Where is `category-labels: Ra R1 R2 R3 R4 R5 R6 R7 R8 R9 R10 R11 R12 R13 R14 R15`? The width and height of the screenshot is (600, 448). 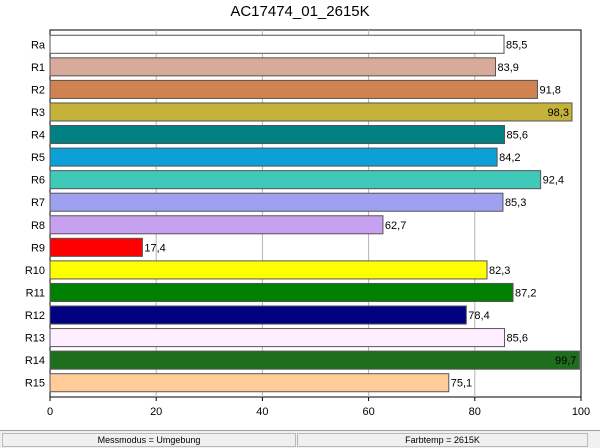 category-labels: Ra R1 R2 R3 R4 R5 R6 R7 R8 R9 R10 R11 R12 R13 R14 R15 is located at coordinates (35, 214).